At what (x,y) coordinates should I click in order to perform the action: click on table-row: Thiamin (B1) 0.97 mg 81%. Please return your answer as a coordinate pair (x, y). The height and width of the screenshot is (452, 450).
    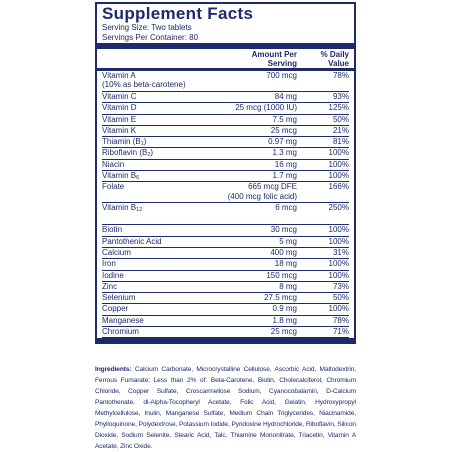
    Looking at the image, I should click on (225, 143).